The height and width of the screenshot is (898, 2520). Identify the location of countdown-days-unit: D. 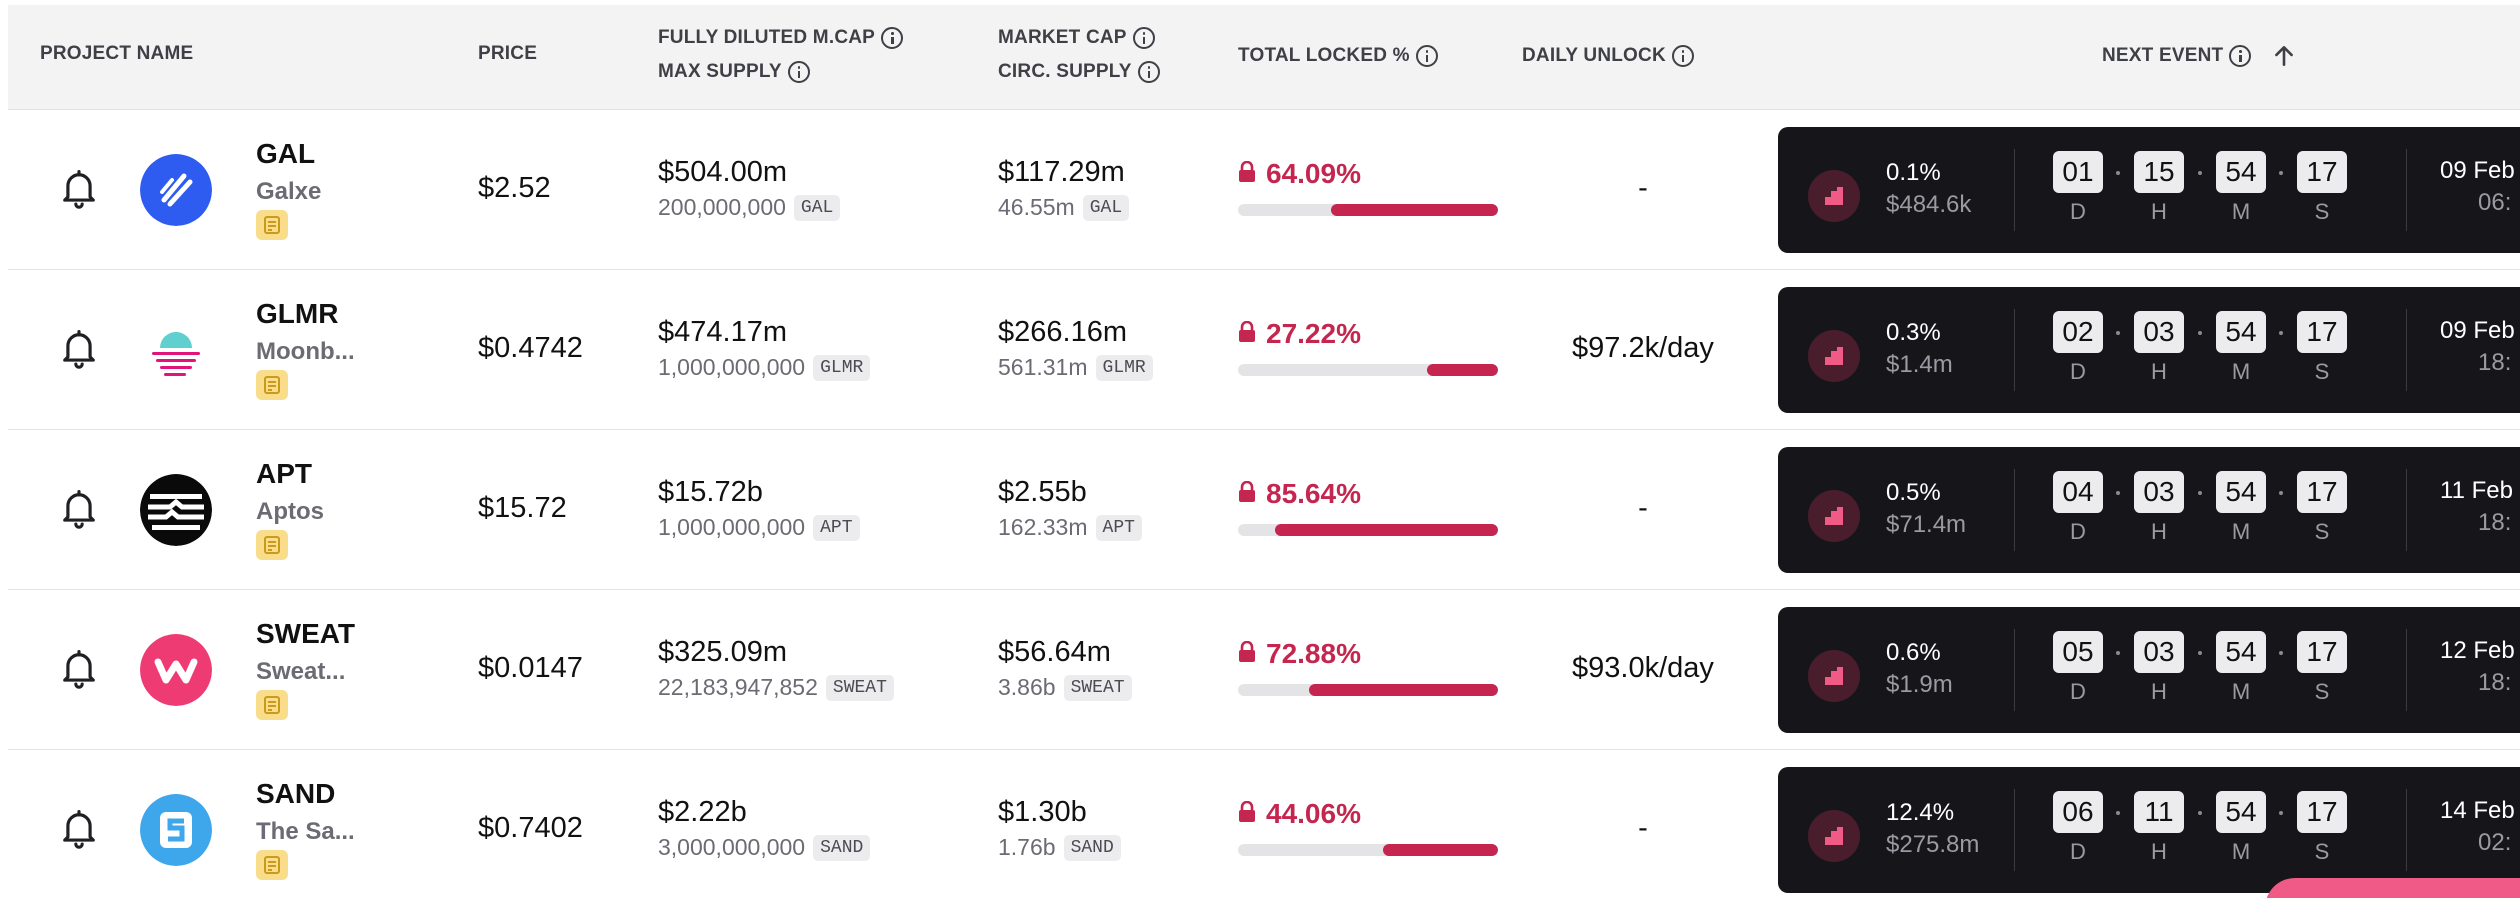
(2078, 211).